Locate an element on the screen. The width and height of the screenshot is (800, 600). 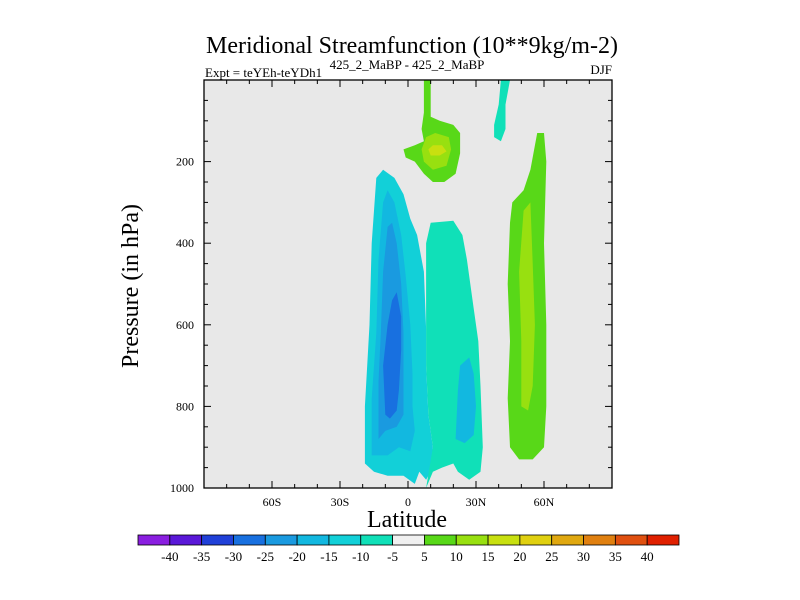
colorbar-label: 10 is located at coordinates (456, 556).